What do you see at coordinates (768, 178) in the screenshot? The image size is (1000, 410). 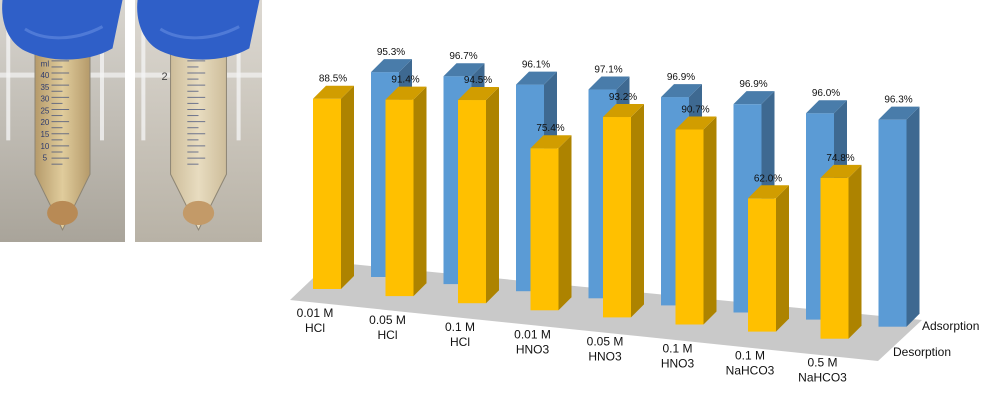 I see `data-label: 62.0%` at bounding box center [768, 178].